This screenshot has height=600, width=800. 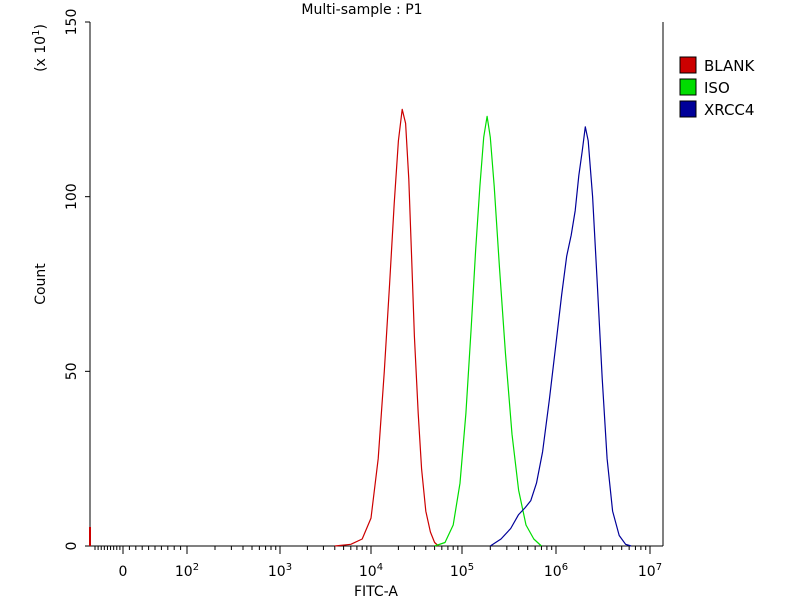 I want to click on x-tick-label: 10⁵, so click(x=462, y=571).